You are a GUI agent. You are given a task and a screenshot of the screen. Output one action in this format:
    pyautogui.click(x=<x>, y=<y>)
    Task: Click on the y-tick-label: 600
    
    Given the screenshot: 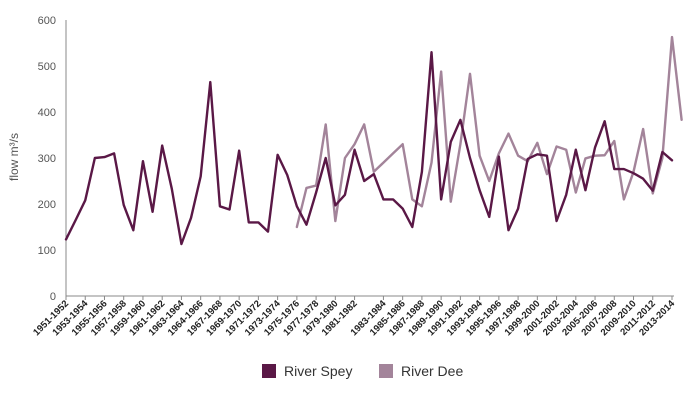 What is the action you would take?
    pyautogui.click(x=47, y=21)
    